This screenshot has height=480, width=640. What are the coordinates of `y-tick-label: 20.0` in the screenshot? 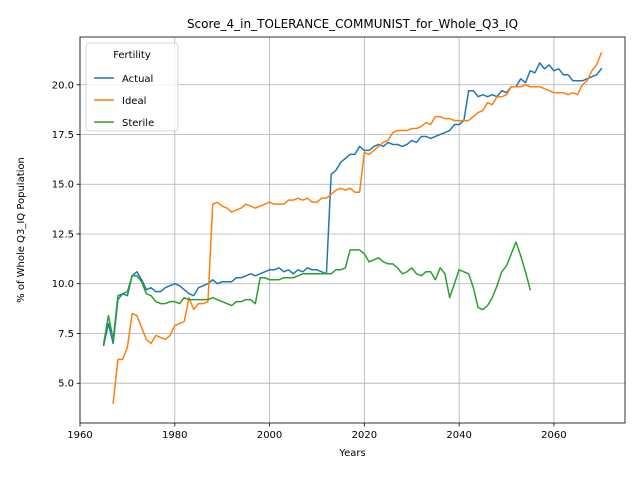 It's located at (63, 85).